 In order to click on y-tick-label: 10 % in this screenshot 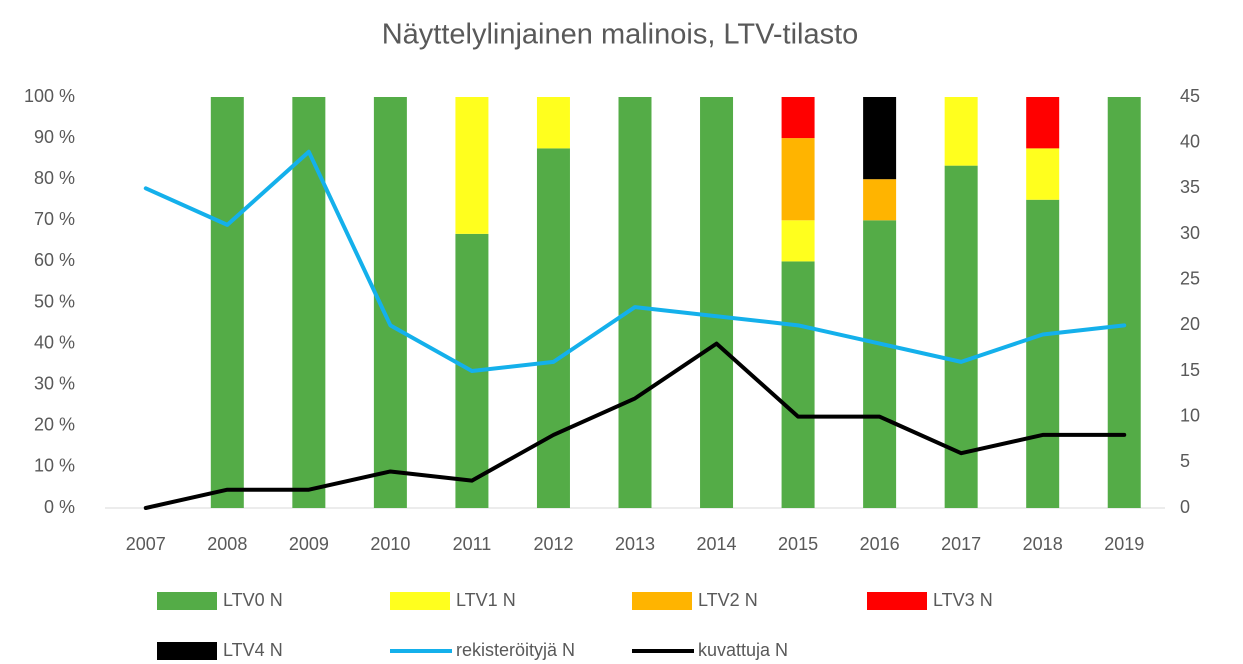, I will do `click(54, 466)`.